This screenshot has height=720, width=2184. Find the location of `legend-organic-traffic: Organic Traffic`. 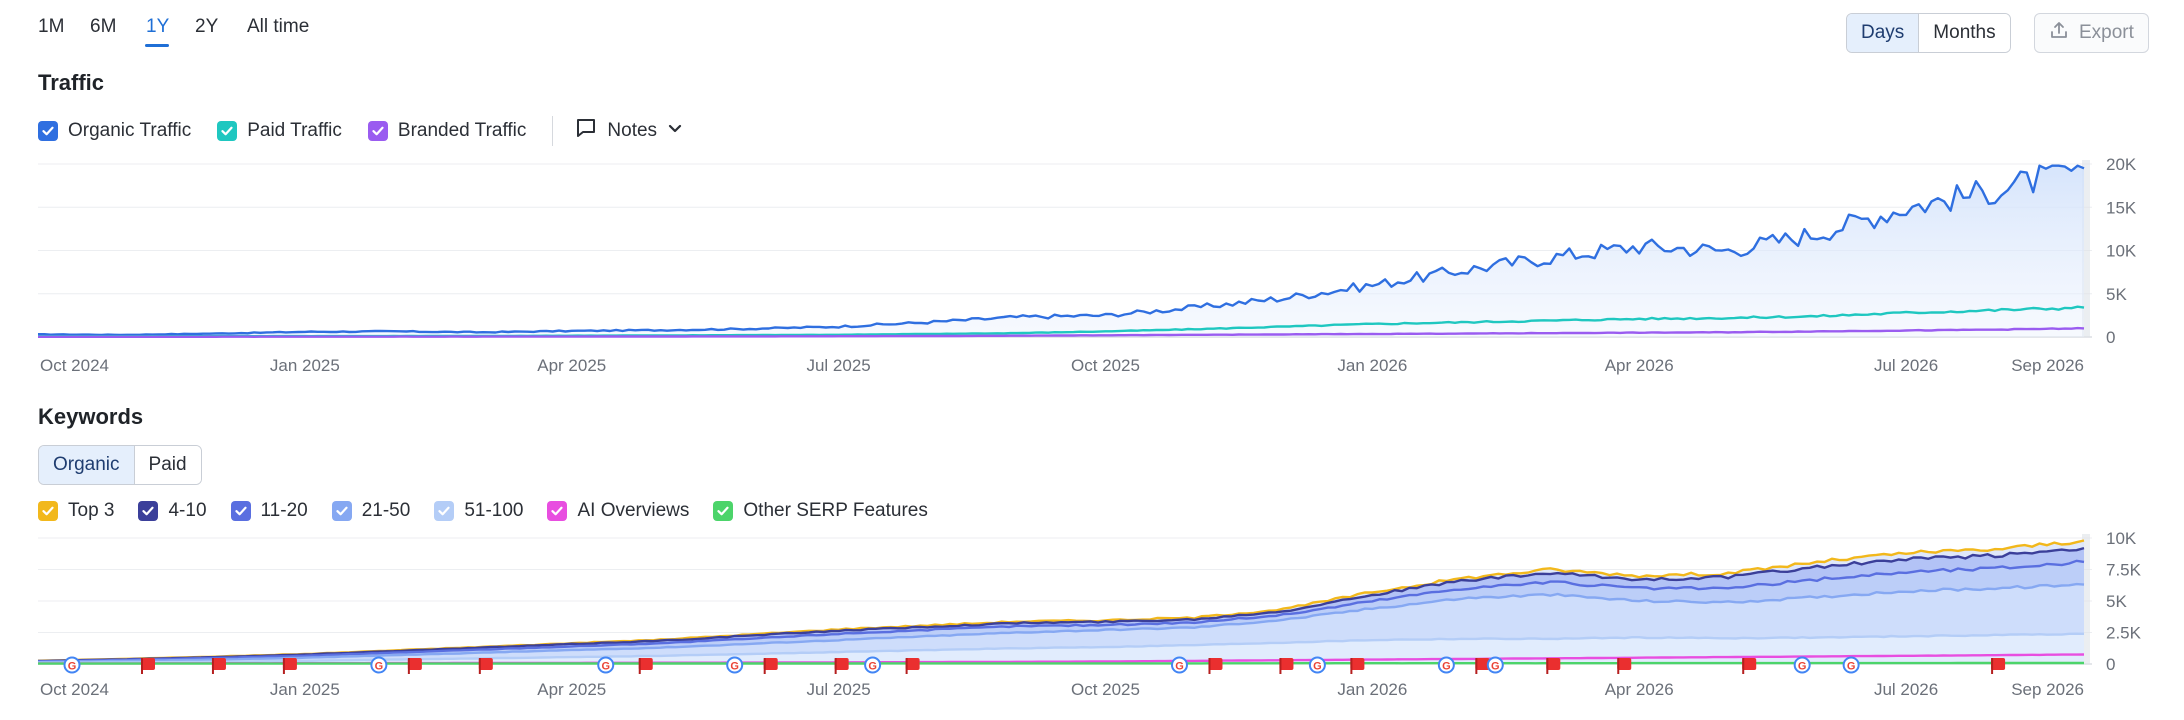

legend-organic-traffic: Organic Traffic is located at coordinates (114, 131).